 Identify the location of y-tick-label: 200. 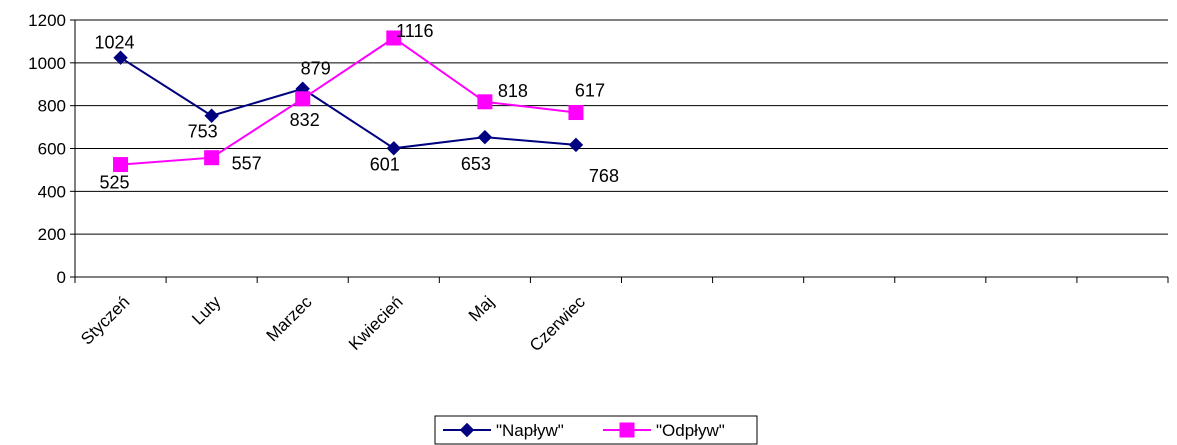
(52, 234).